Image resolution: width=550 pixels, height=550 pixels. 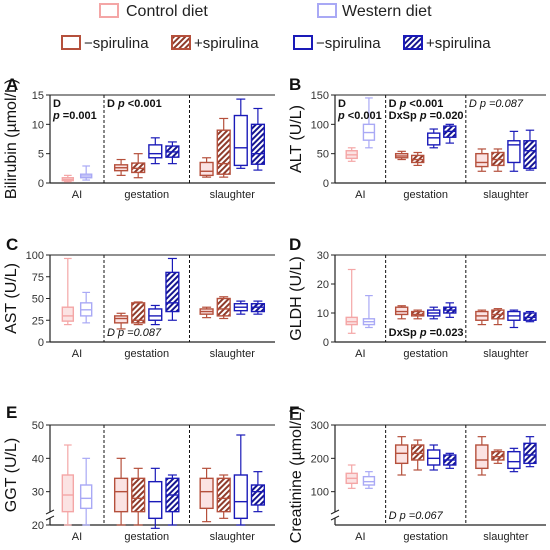 What do you see at coordinates (458, 43) in the screenshot?
I see `legend-label-western-plus-spirulina: +spirulina` at bounding box center [458, 43].